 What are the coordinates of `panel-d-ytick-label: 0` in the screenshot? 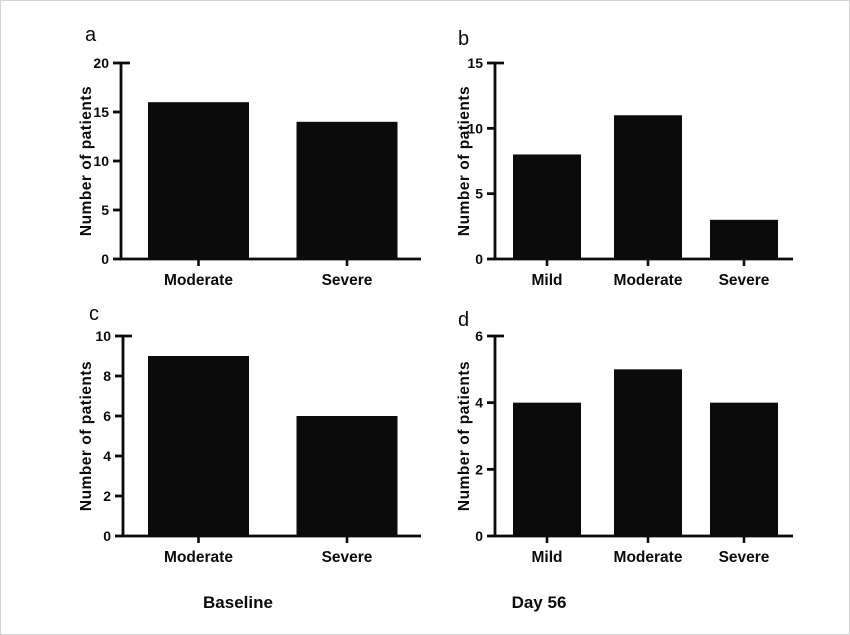 It's located at (479, 536).